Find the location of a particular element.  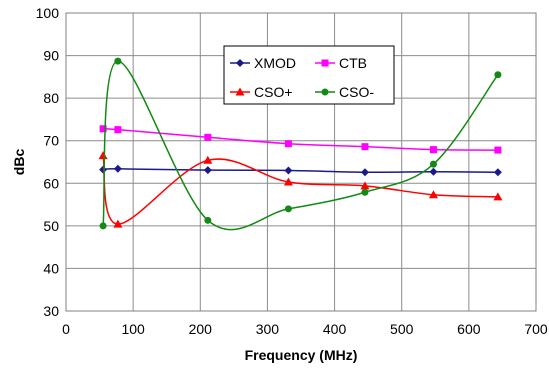

y-tick-label: 90 is located at coordinates (51, 56).